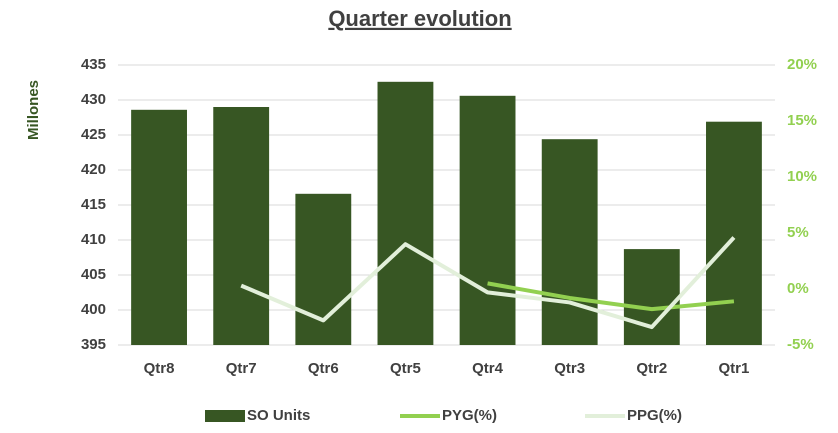 This screenshot has width=838, height=433. What do you see at coordinates (93, 309) in the screenshot?
I see `y-tick-label: 400` at bounding box center [93, 309].